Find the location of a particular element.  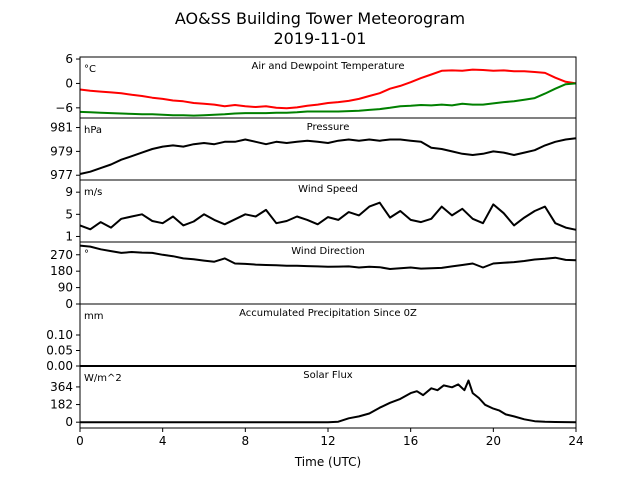

panel-5: 364 182 0 Solar Flux W/m^2 is located at coordinates (313, 397).